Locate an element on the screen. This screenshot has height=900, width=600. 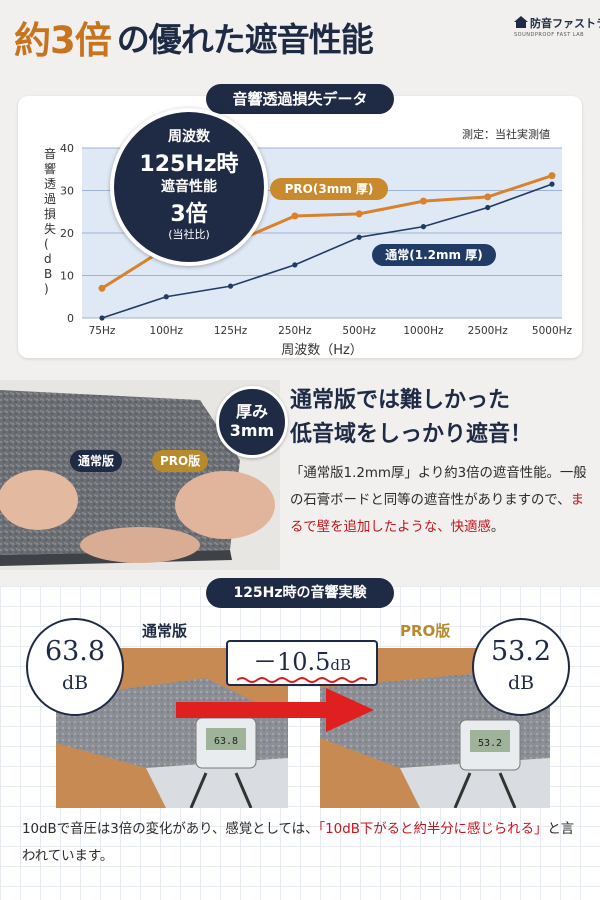
headline-rest: の優れた遮音性能 is located at coordinates (245, 39).